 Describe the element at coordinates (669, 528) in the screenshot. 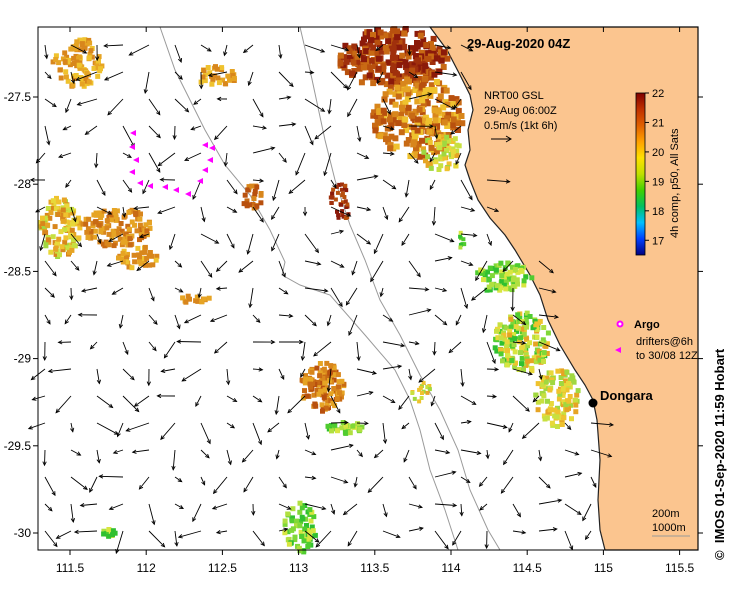

I see `isobath-label-1000m: 1000m` at that location.